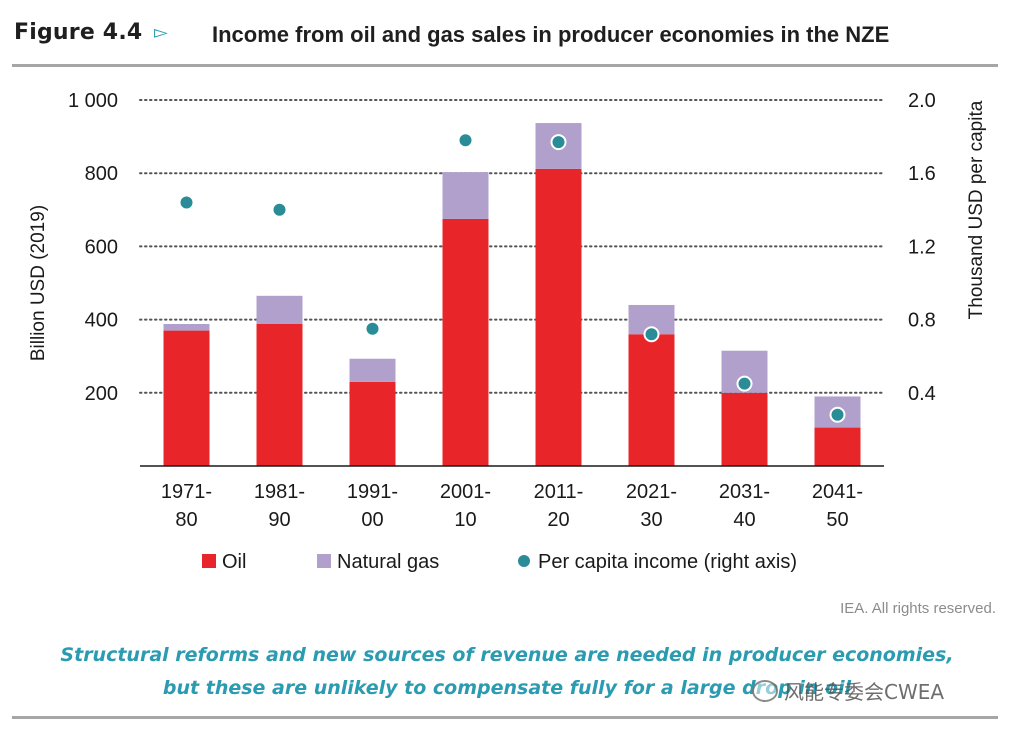  What do you see at coordinates (922, 321) in the screenshot?
I see `y-tick-label-right: 0.8` at bounding box center [922, 321].